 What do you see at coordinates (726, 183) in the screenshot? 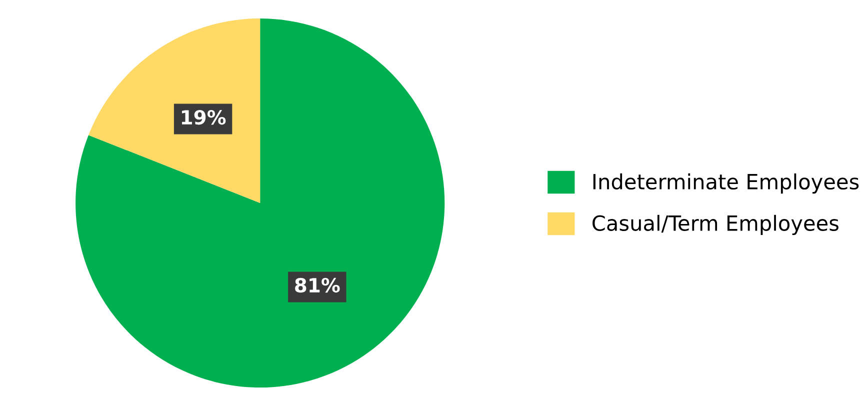
I see `legend-label: Indeterminate Employees` at bounding box center [726, 183].